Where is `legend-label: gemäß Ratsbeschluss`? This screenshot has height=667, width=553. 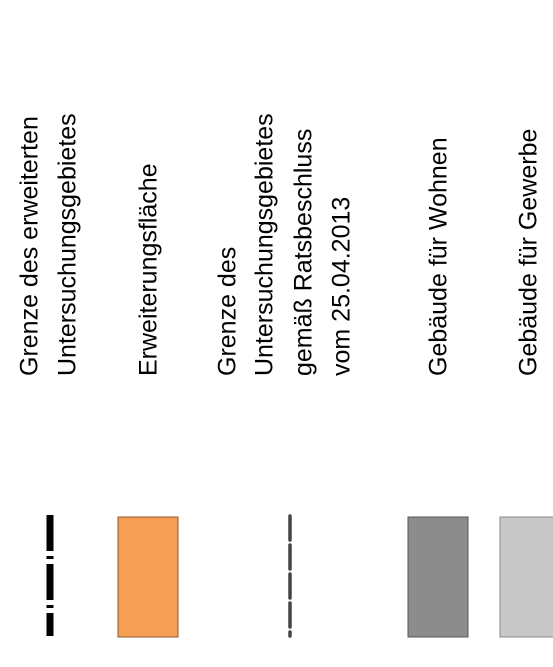
legend-label: gemäß Ratsbeschluss is located at coordinates (304, 252).